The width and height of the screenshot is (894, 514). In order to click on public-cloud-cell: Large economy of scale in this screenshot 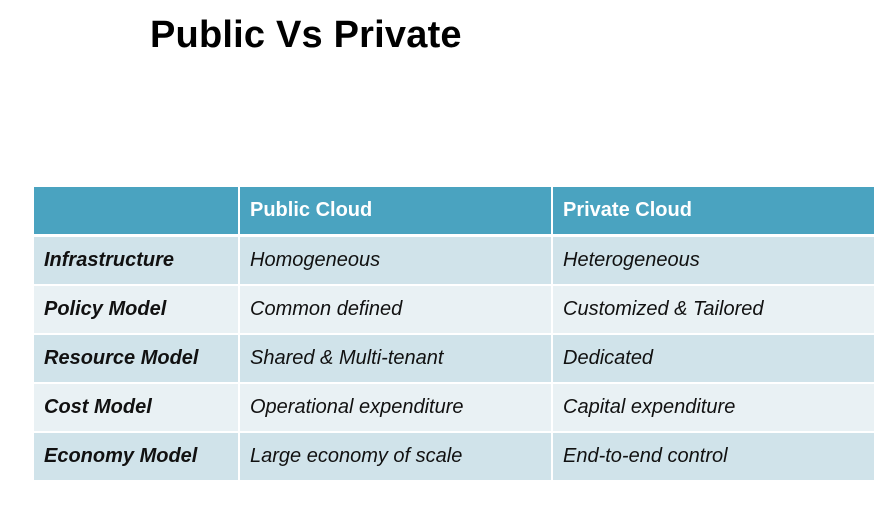, I will do `click(396, 457)`.